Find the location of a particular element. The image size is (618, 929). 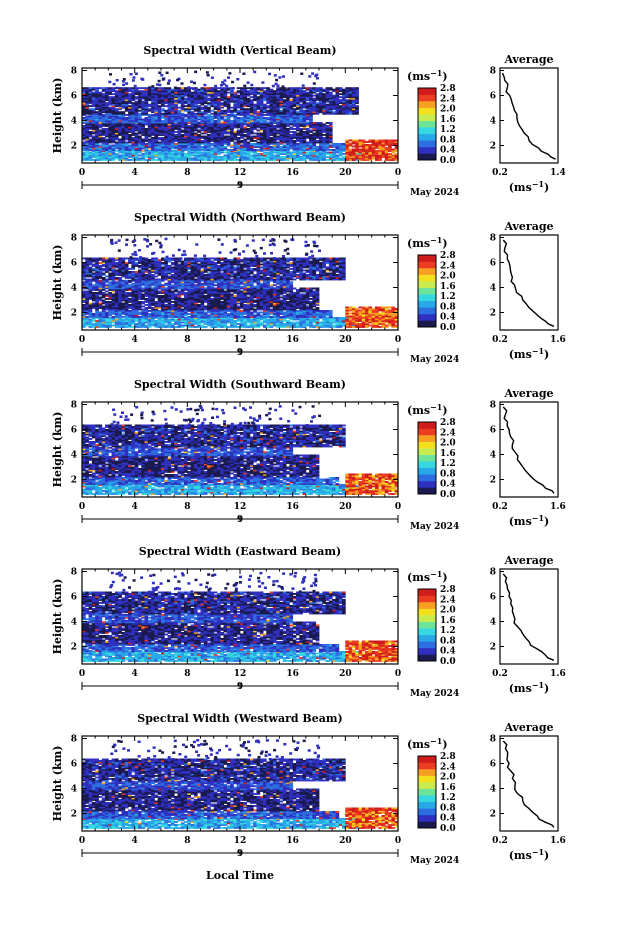

day-label: 9 is located at coordinates (240, 186).